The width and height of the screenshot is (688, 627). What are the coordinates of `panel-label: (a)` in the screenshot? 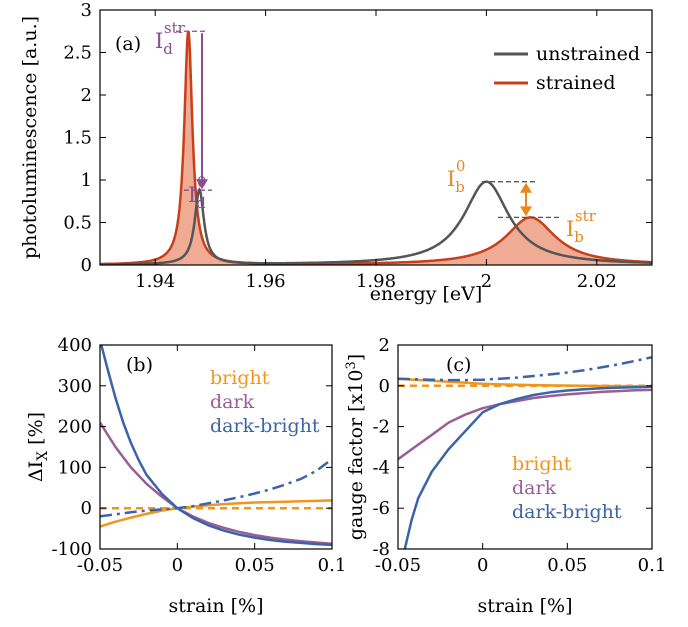 It's located at (128, 44).